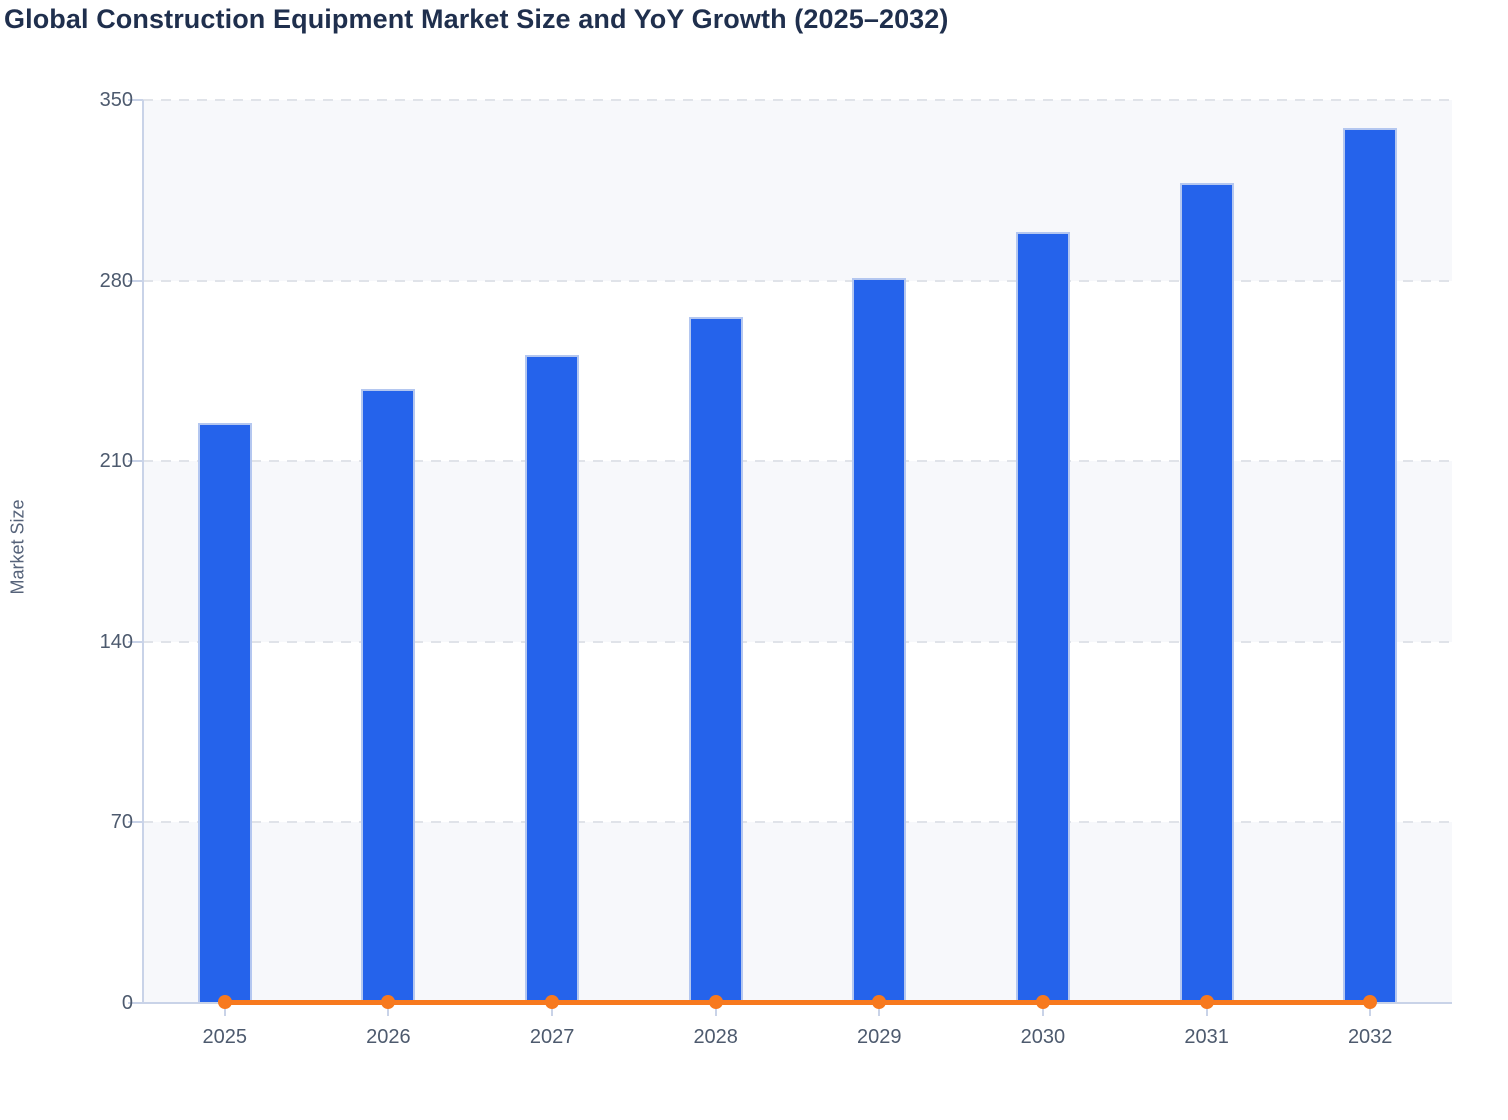  Describe the element at coordinates (715, 1037) in the screenshot. I see `x-tick-label: 2028` at that location.